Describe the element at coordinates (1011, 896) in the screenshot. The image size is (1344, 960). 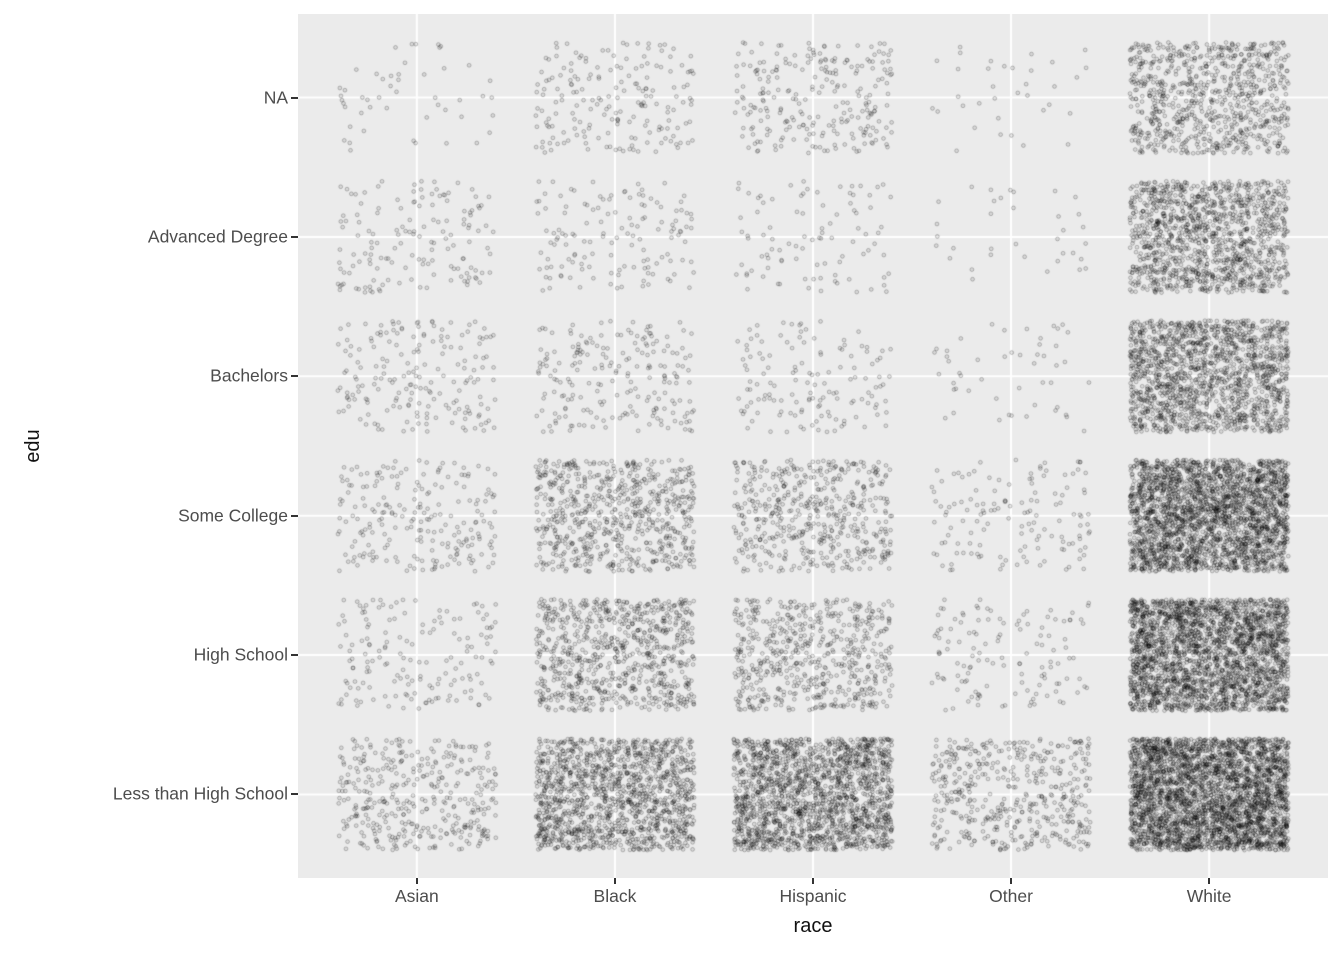
I see `x-tick-label: Other` at that location.